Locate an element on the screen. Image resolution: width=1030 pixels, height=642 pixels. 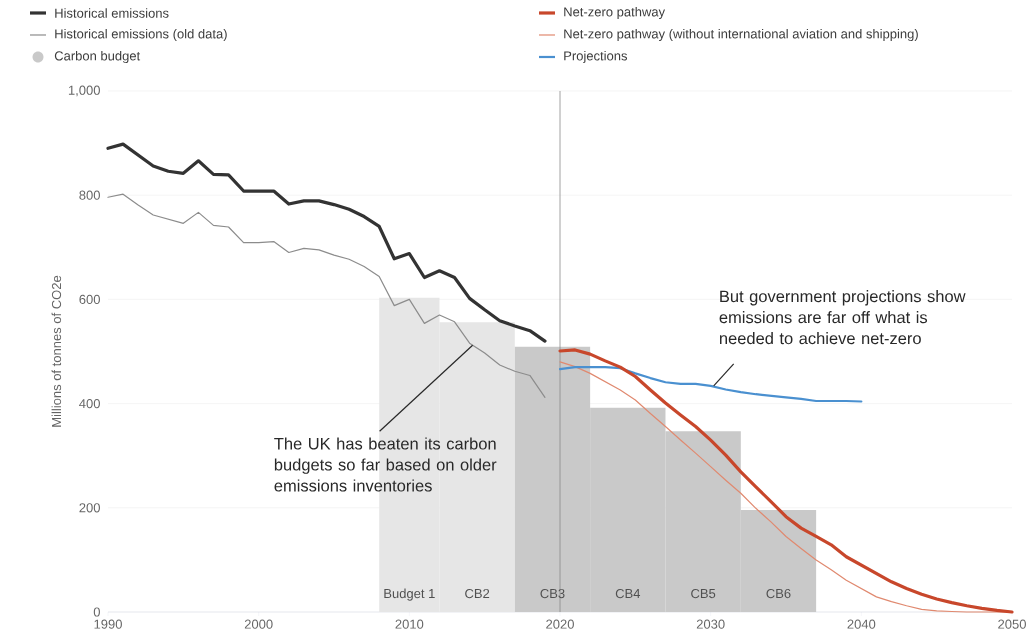
annotation: CB3 is located at coordinates (552, 593).